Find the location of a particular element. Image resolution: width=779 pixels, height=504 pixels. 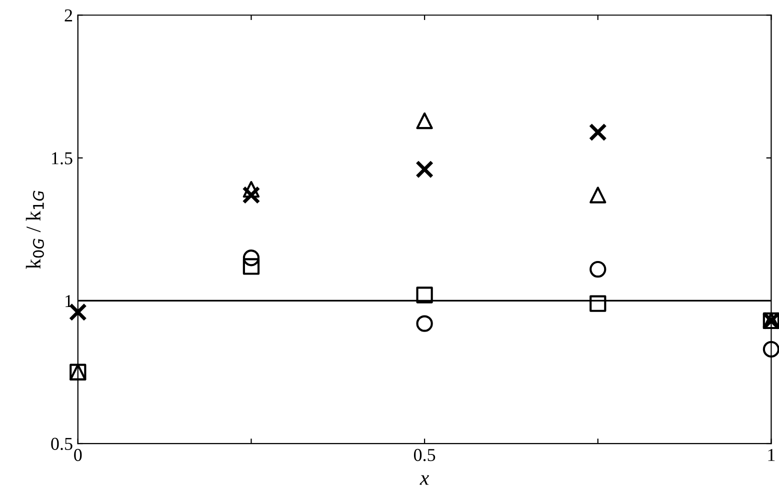

x-axis-title: x is located at coordinates (425, 480).